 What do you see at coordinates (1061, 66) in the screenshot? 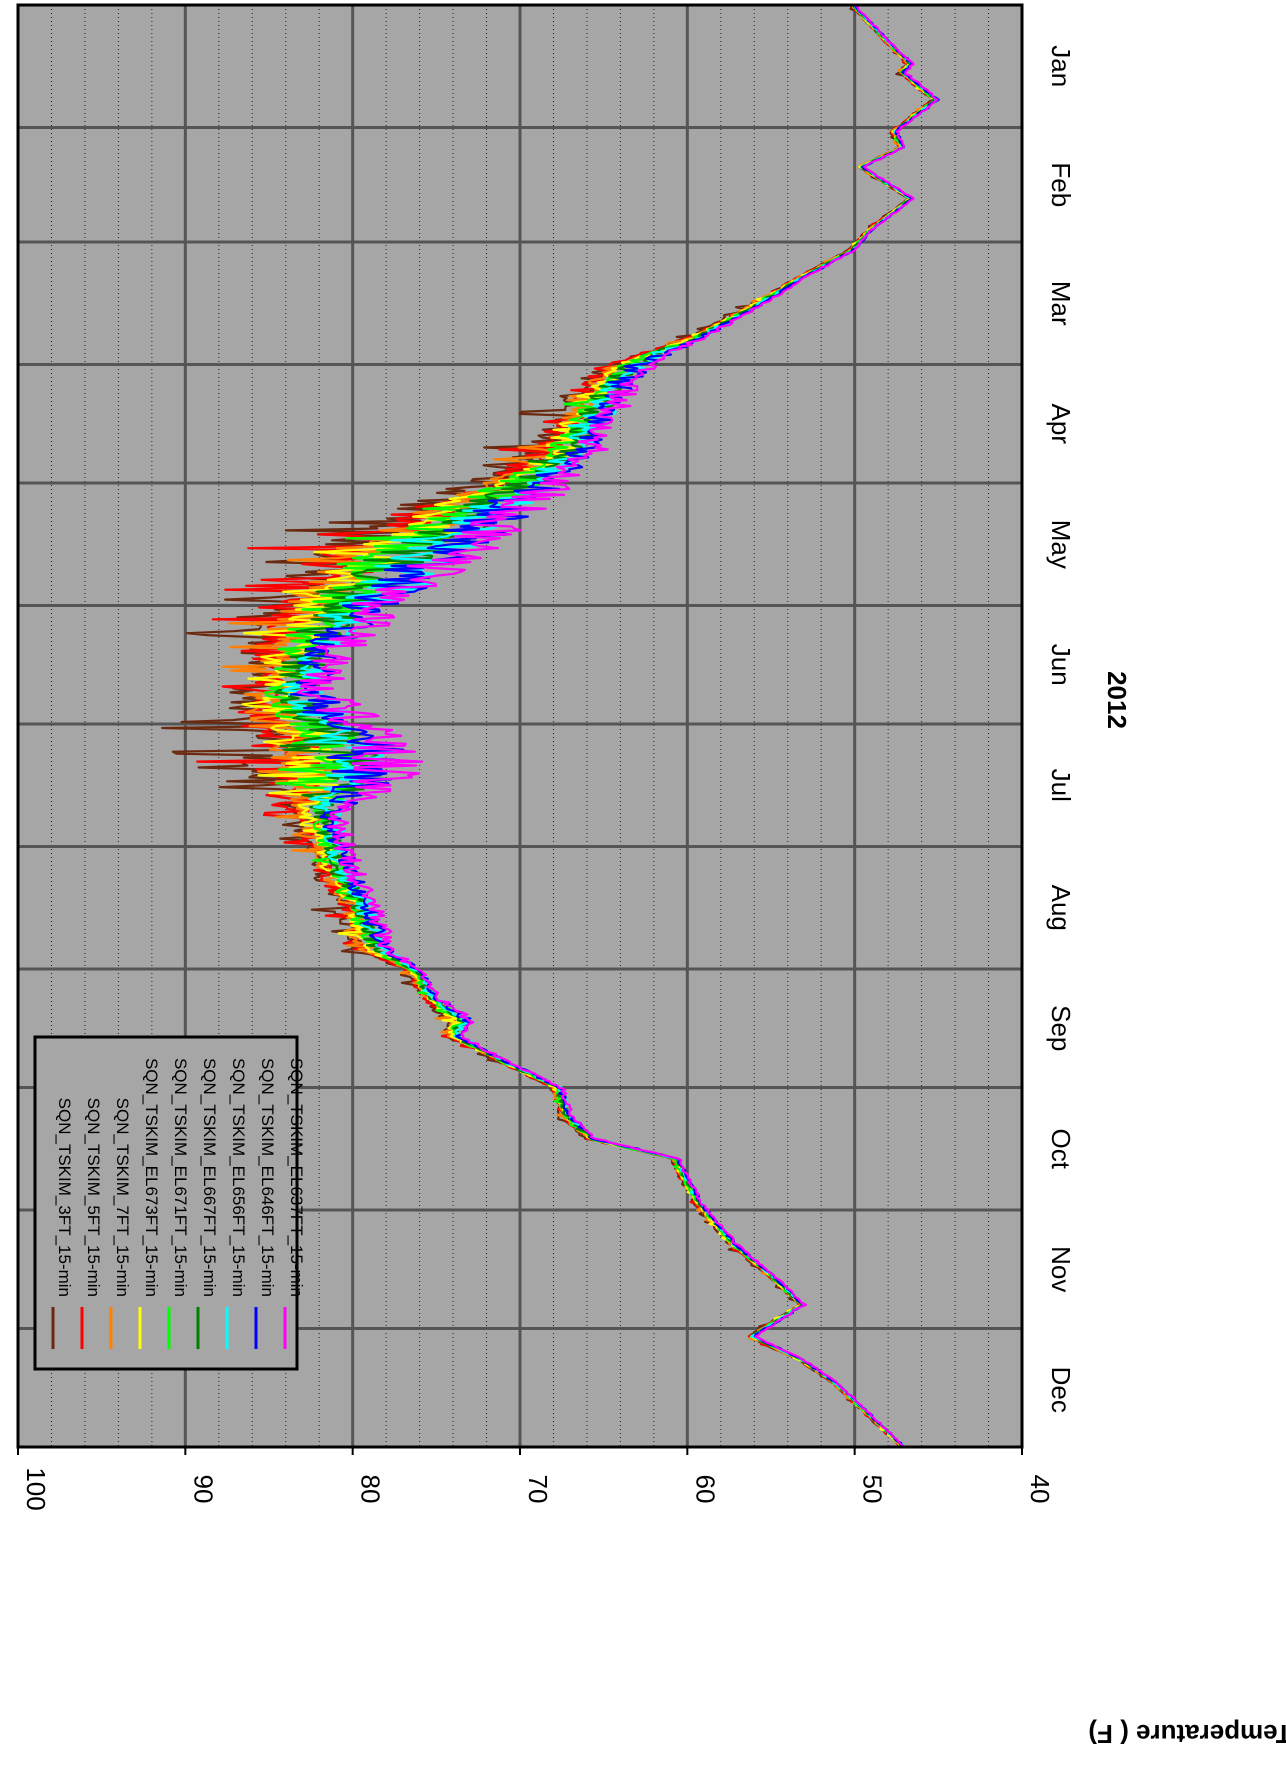
I see `x-tick-label: Jan` at bounding box center [1061, 66].